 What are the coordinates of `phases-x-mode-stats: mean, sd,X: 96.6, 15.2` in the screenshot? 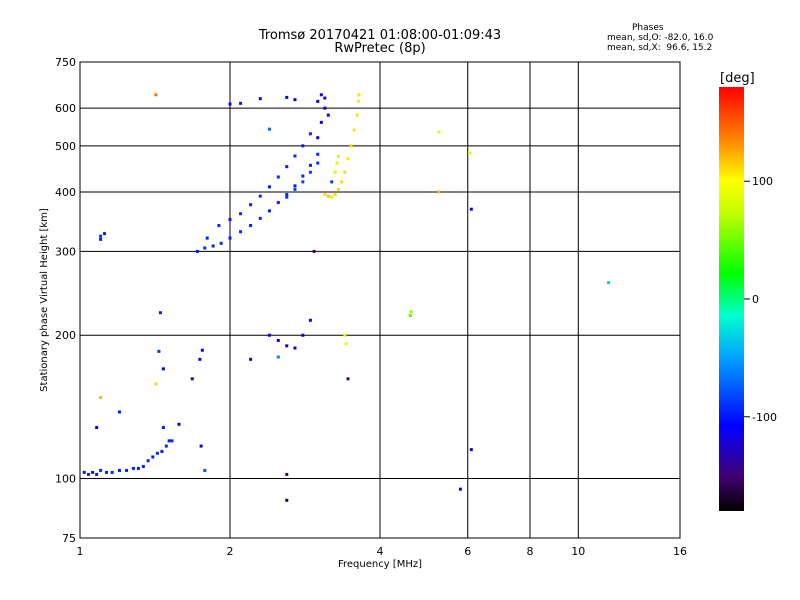 It's located at (660, 48).